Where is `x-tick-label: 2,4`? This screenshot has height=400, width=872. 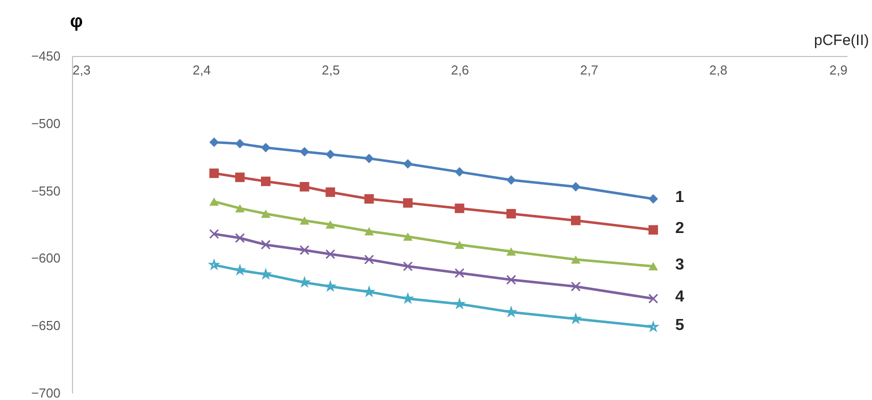
x-tick-label: 2,4 is located at coordinates (201, 70).